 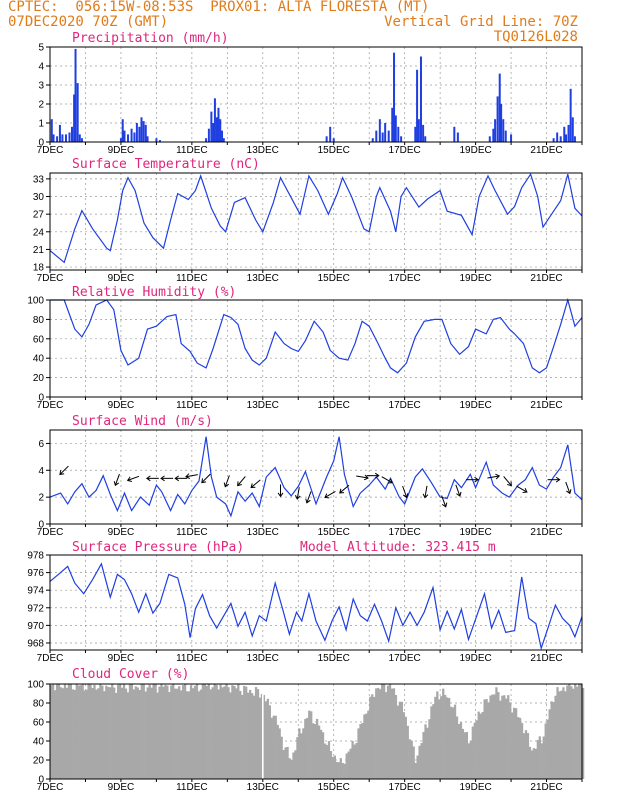 I want to click on y-tick-label: 974, so click(x=35, y=591).